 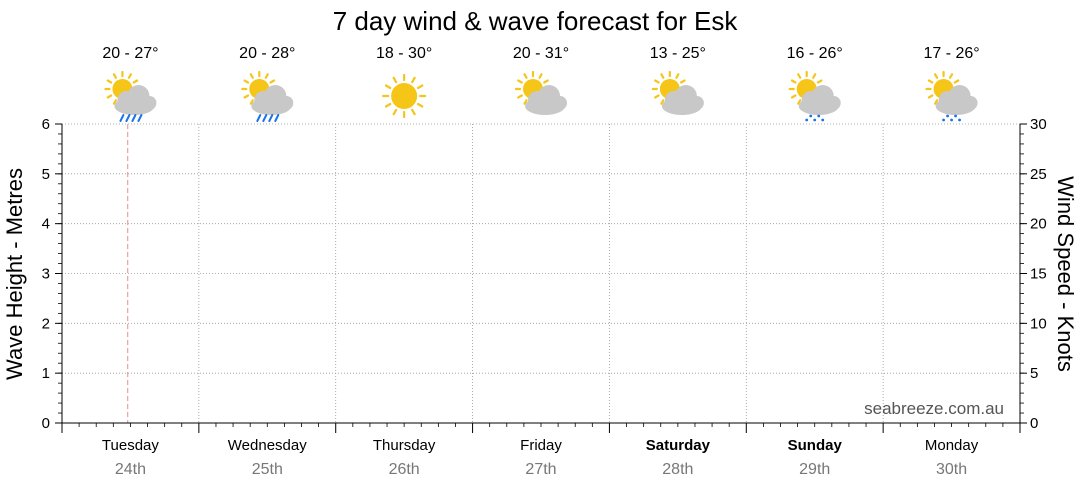 What do you see at coordinates (815, 445) in the screenshot?
I see `day-label: Sunday` at bounding box center [815, 445].